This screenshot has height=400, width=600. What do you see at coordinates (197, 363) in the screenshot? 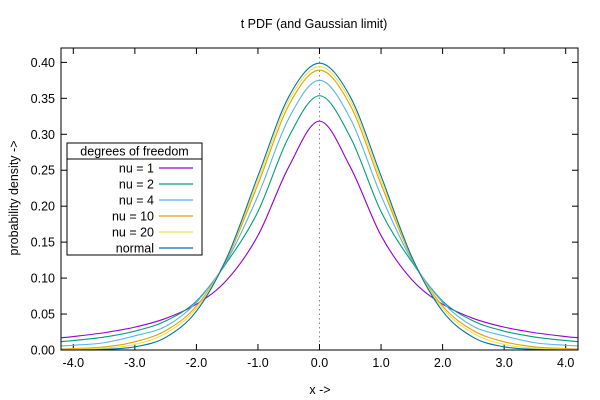
I see `x-tick-label: -2.0` at bounding box center [197, 363].